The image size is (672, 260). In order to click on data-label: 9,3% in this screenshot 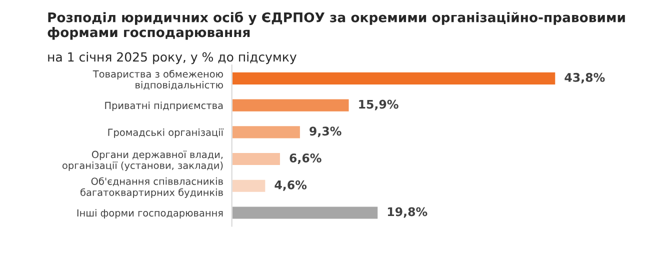, I will do `click(326, 132)`.